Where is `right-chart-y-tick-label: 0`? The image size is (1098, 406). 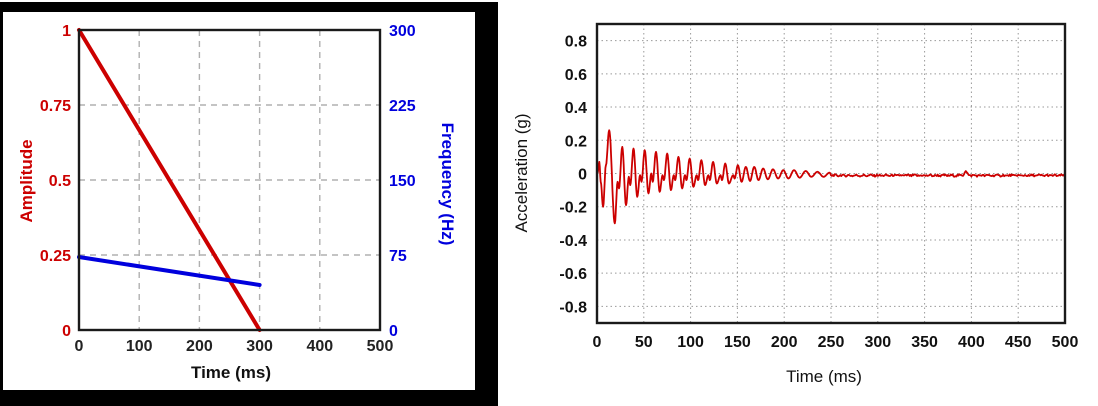 right-chart-y-tick-label: 0 is located at coordinates (582, 175).